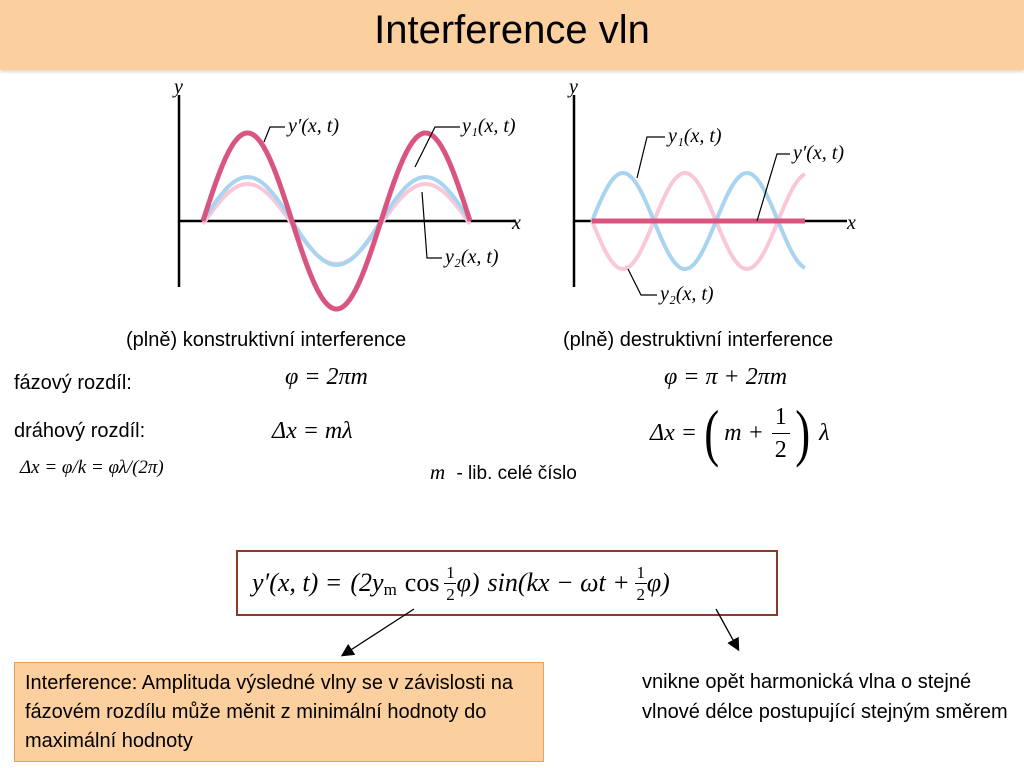  Describe the element at coordinates (658, 582) in the screenshot. I see `formula-phi-2: φ)` at that location.